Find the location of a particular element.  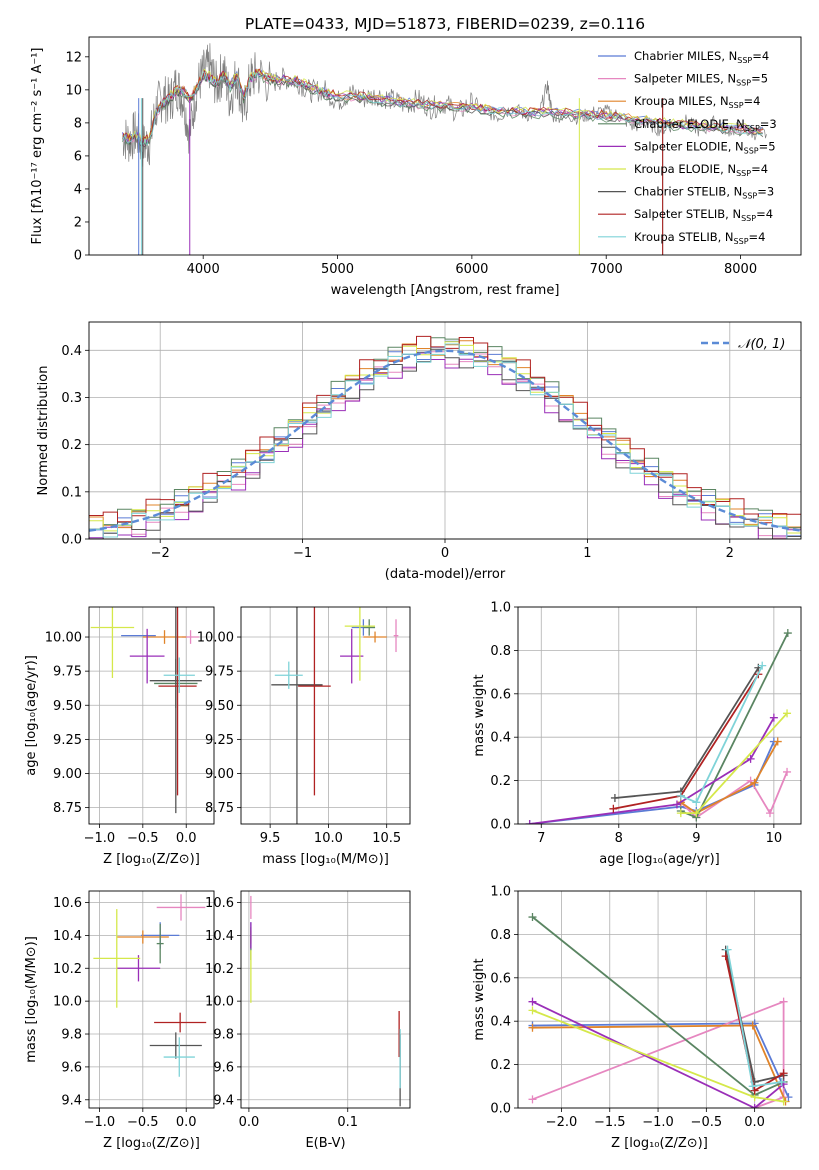

legend-label-text: Salpeter MILES, N is located at coordinates (685, 79).